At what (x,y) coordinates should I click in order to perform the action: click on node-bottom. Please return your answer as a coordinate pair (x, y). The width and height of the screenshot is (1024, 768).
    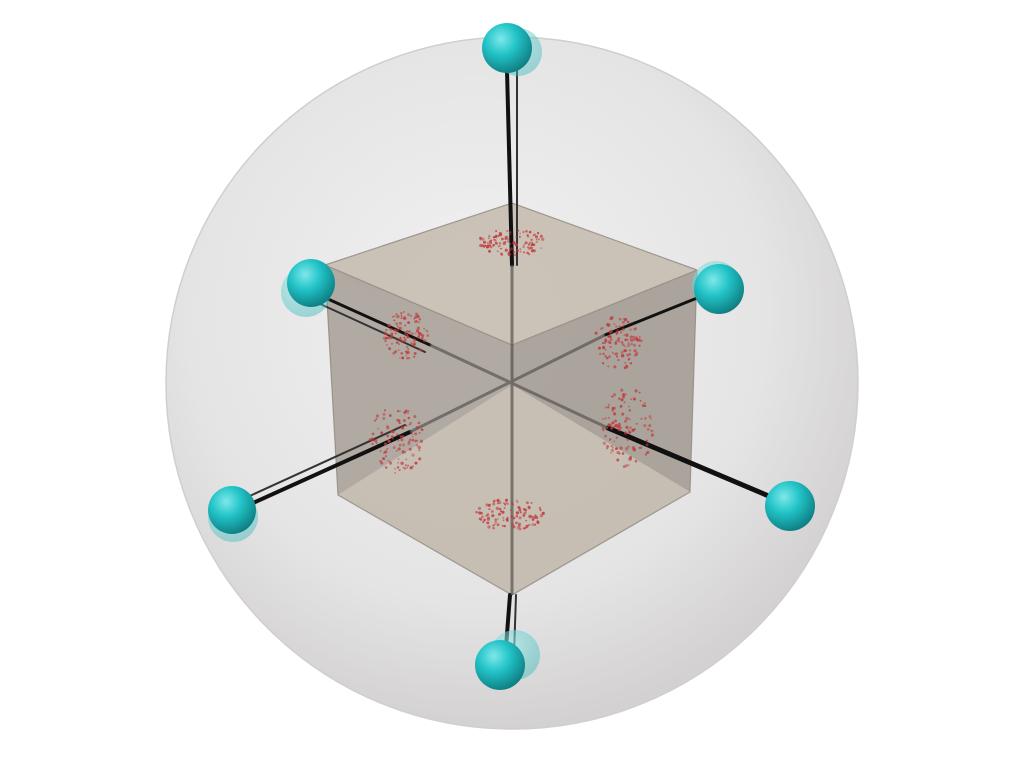
    Looking at the image, I should click on (500, 665).